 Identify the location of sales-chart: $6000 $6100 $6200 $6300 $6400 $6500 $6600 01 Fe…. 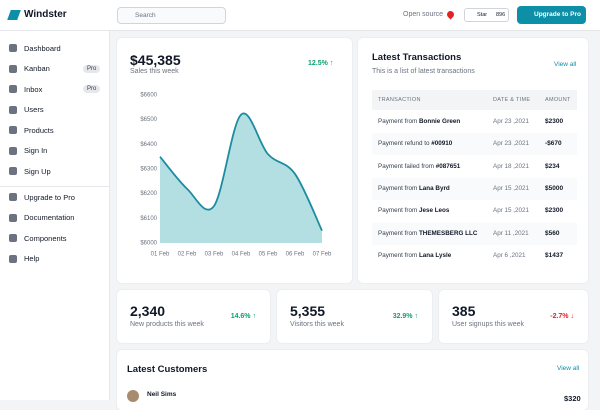
(236, 175).